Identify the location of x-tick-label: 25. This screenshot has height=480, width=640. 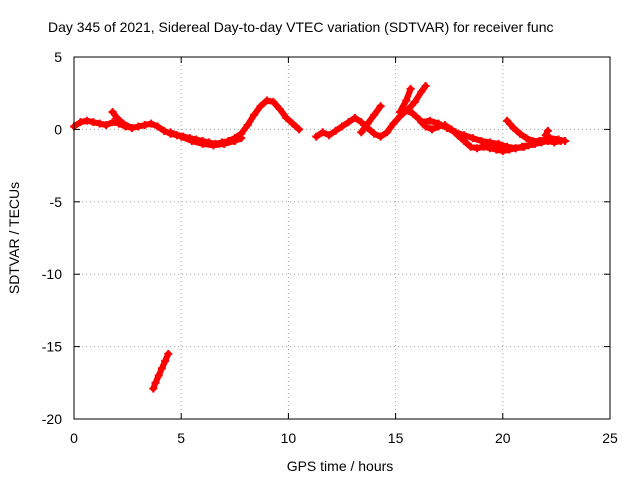
(610, 438).